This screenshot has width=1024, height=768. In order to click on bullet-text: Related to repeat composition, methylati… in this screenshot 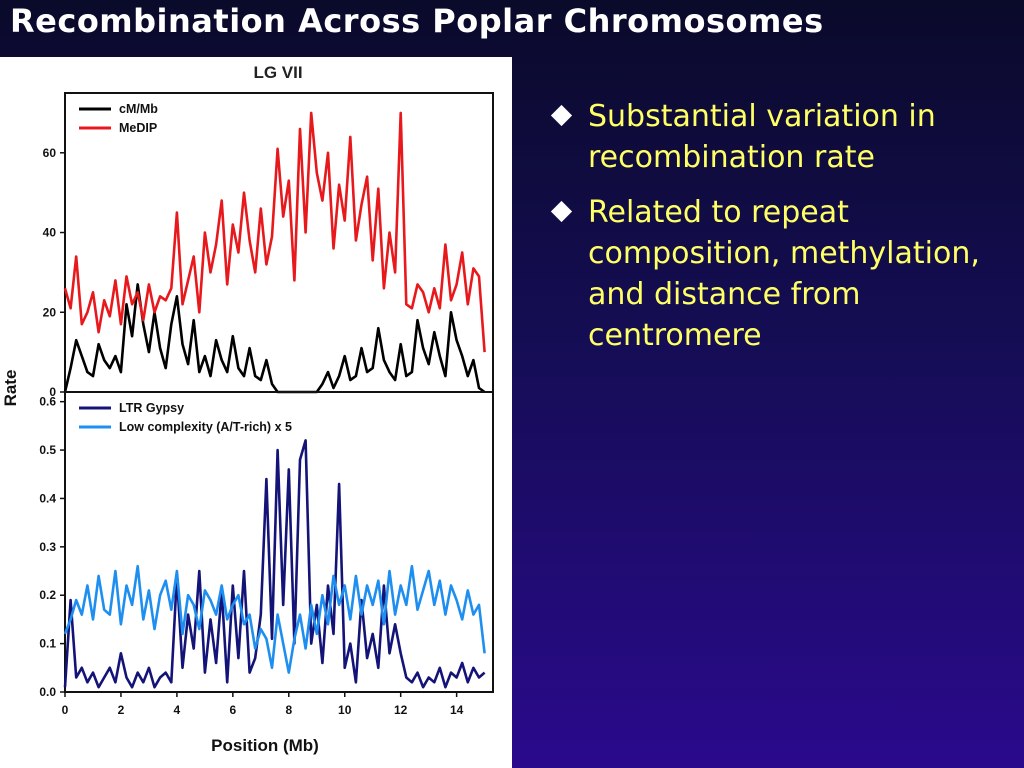, I will do `click(784, 274)`.